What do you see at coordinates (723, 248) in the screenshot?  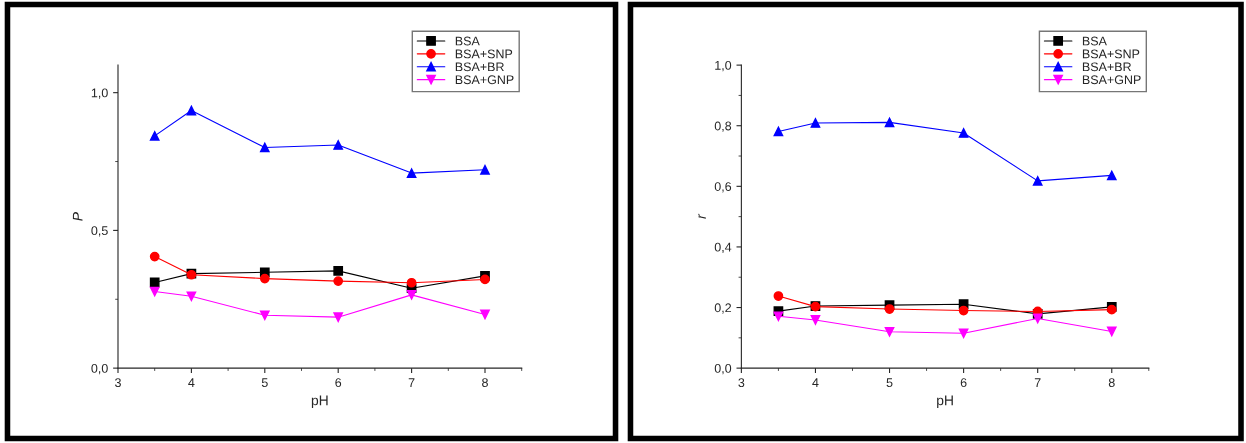 I see `y-tick-label: 0,4` at bounding box center [723, 248].